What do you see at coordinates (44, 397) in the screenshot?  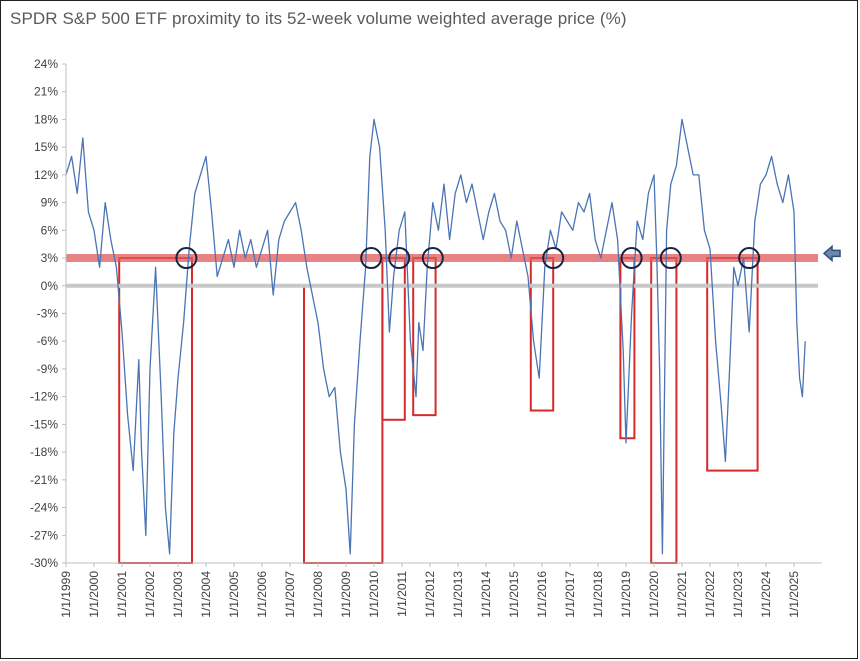 I see `y-tick-label: -12%` at bounding box center [44, 397].